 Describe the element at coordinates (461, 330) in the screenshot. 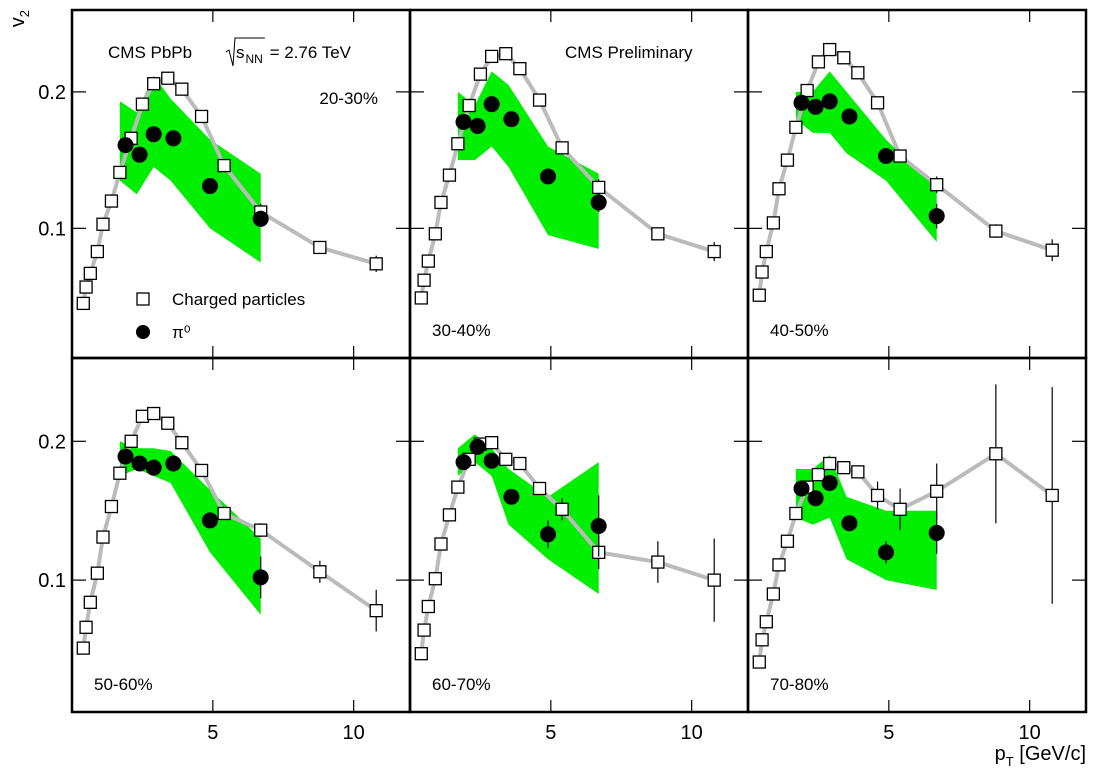

I see `centrality-label: 30-40%` at that location.